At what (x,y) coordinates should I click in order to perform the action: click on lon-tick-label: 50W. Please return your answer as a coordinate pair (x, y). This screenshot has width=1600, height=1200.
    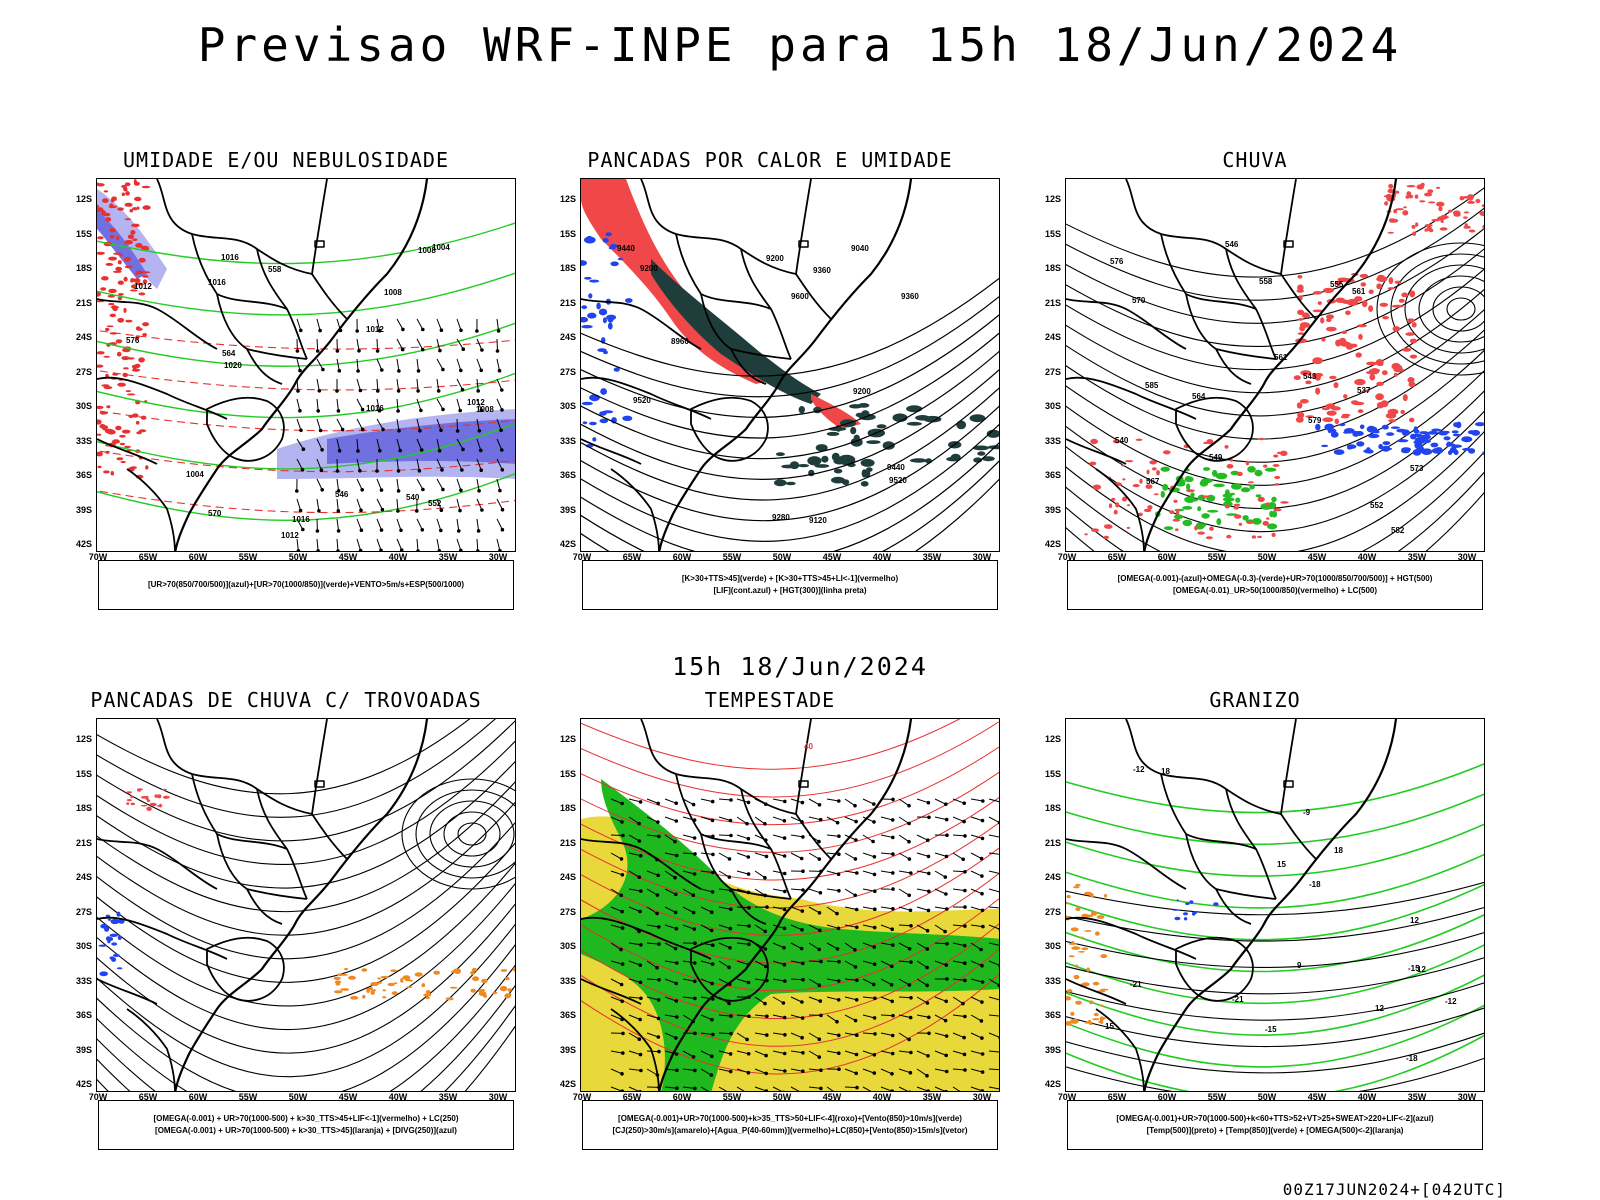
    Looking at the image, I should click on (298, 557).